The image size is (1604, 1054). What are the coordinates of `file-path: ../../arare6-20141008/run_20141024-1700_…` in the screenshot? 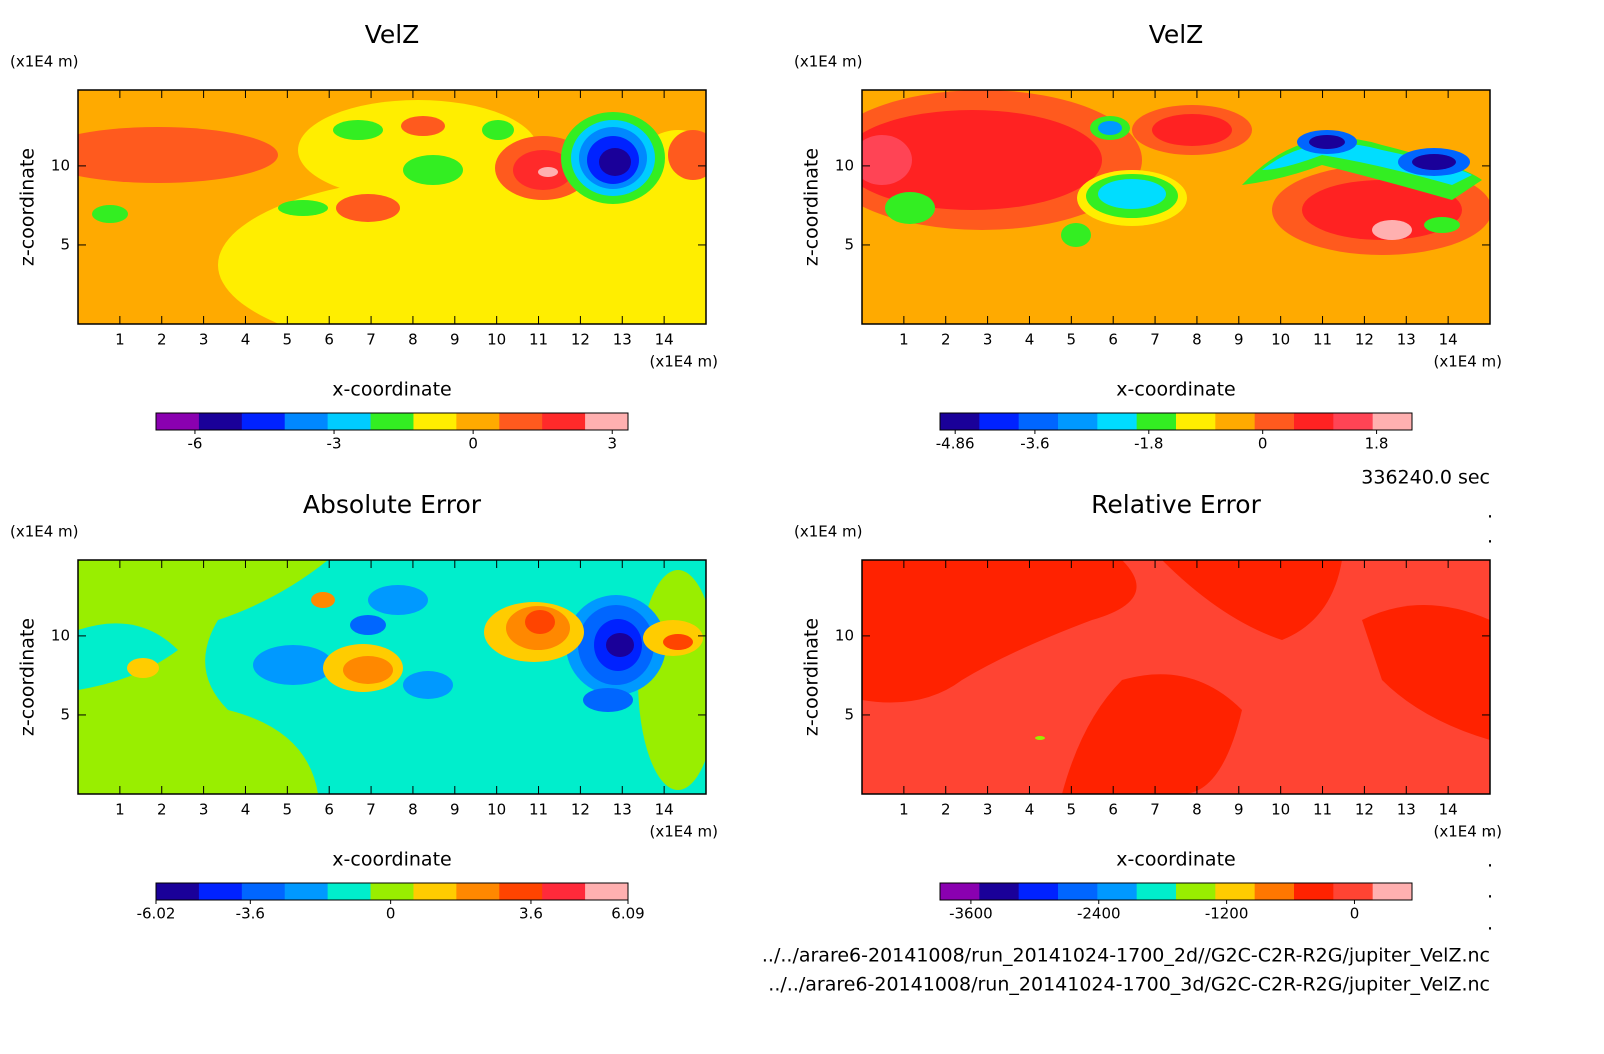 It's located at (1129, 985).